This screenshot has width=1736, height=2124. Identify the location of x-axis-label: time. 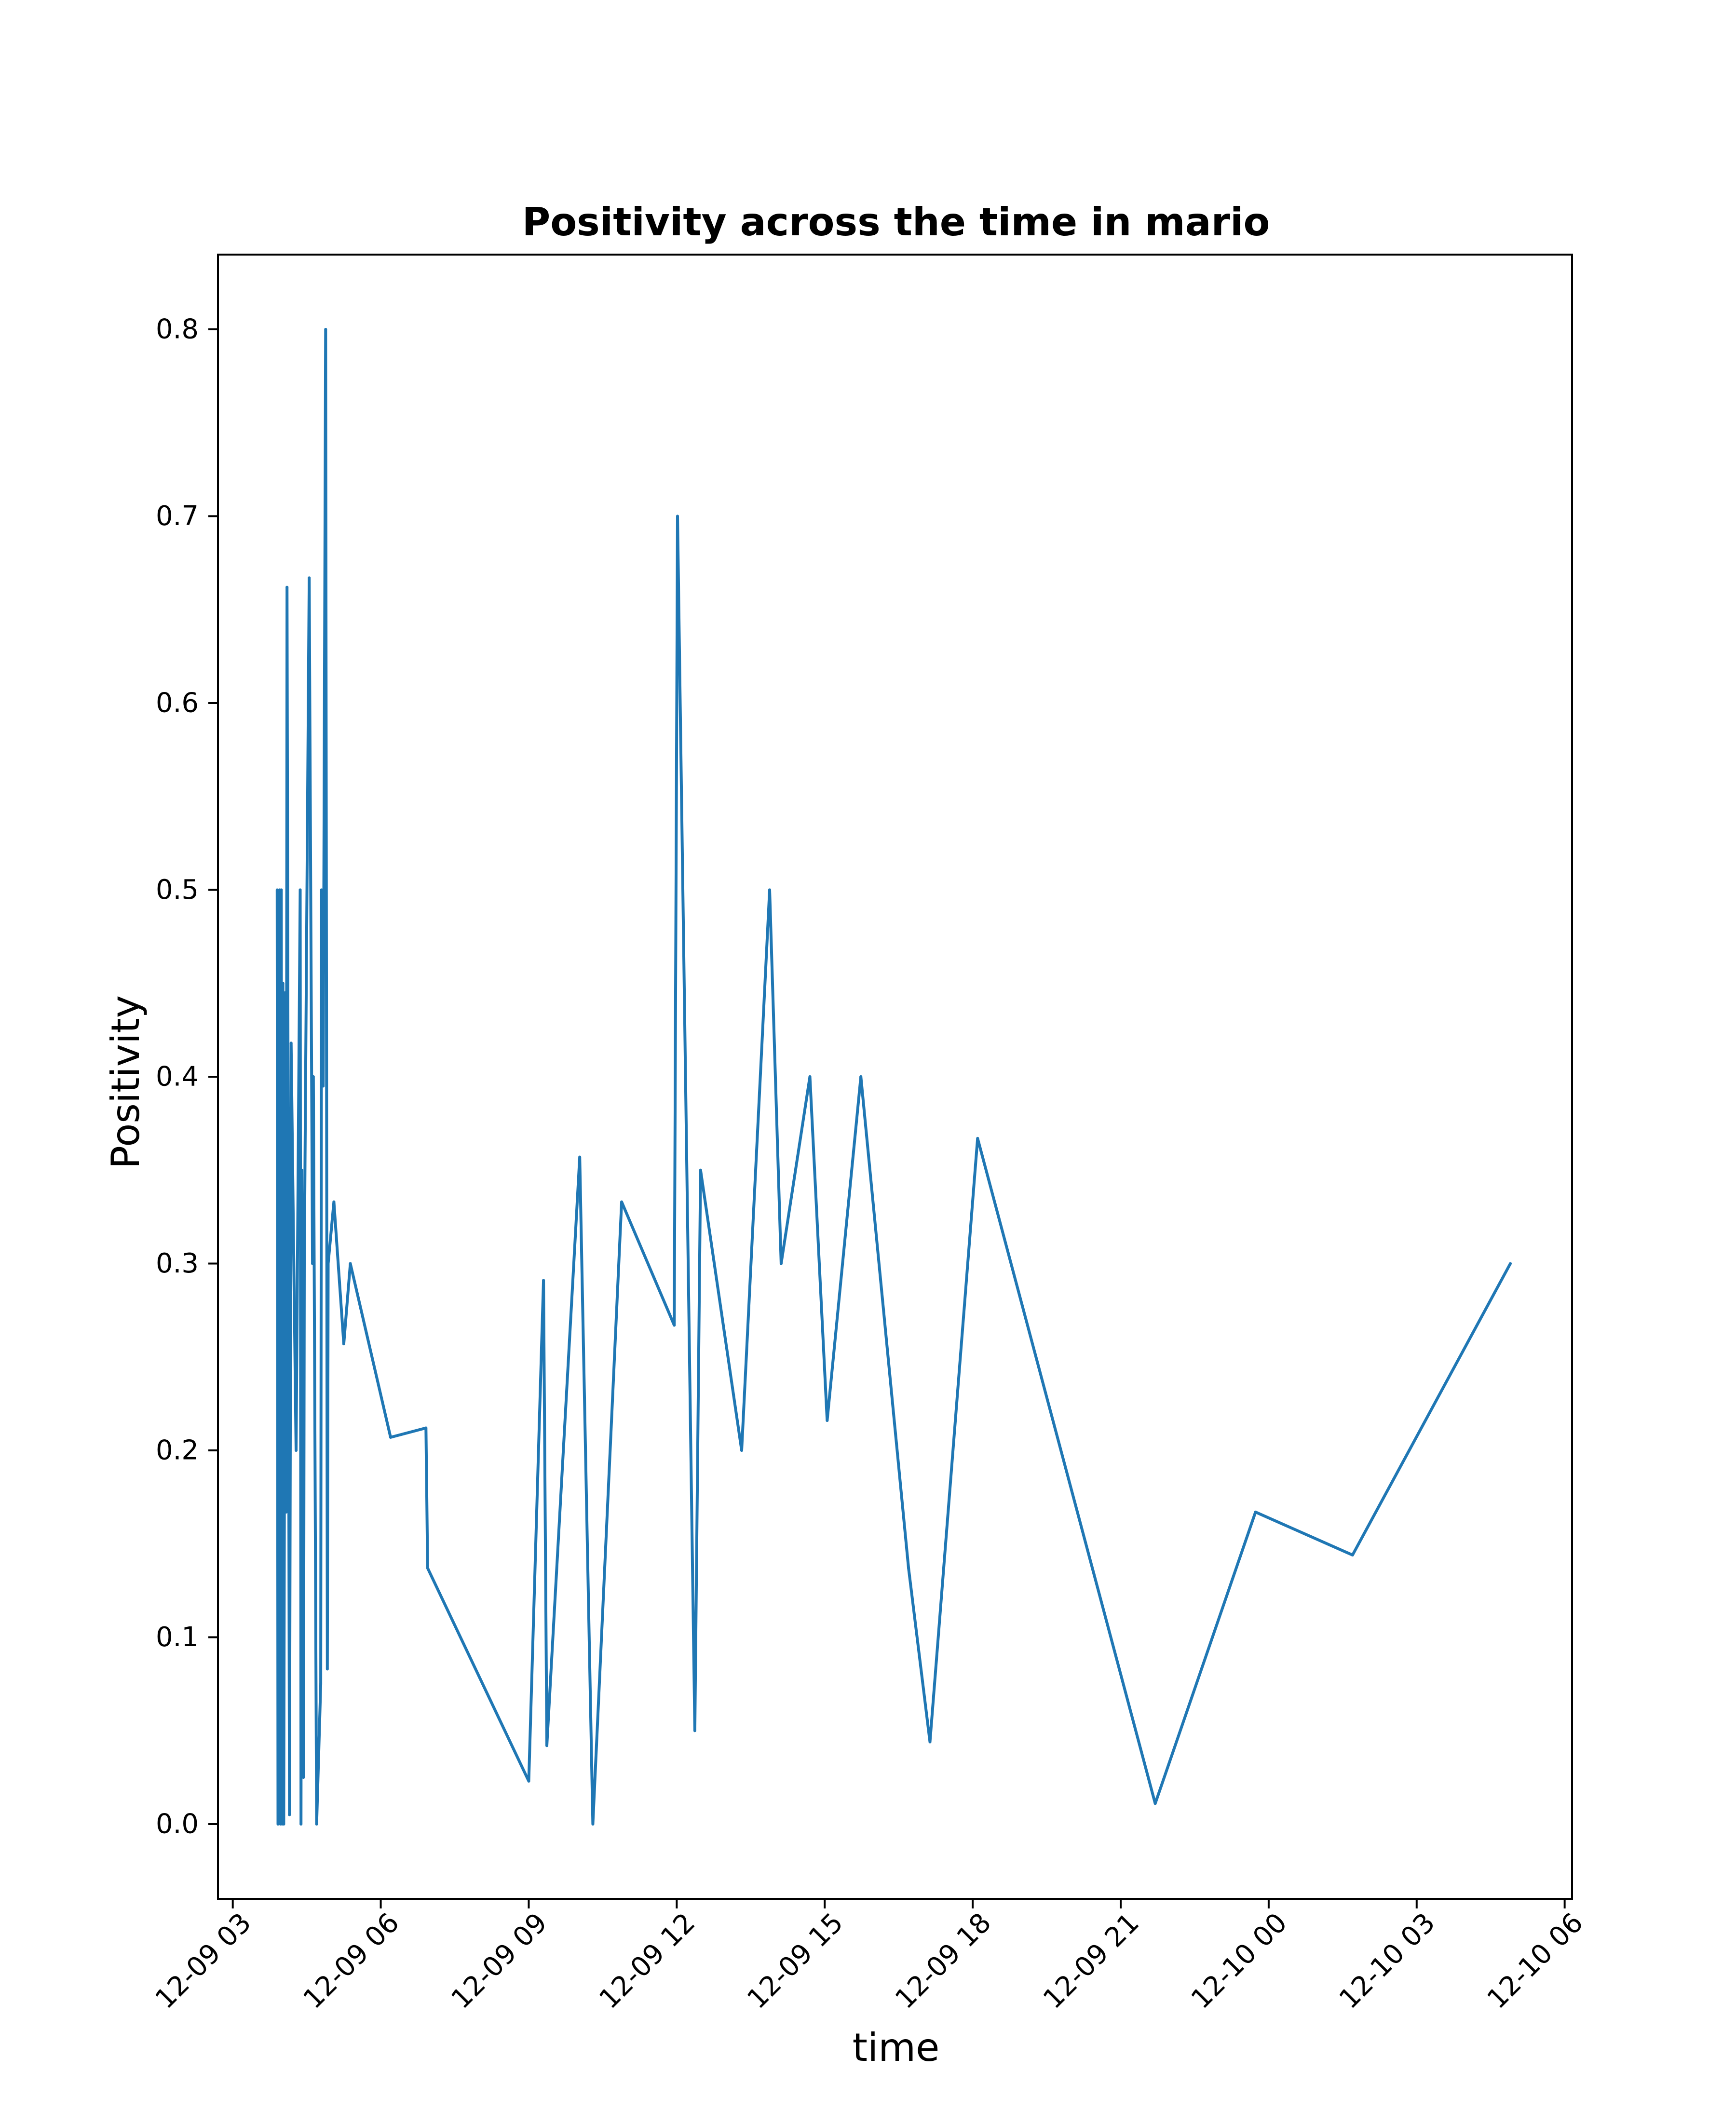
(897, 2047).